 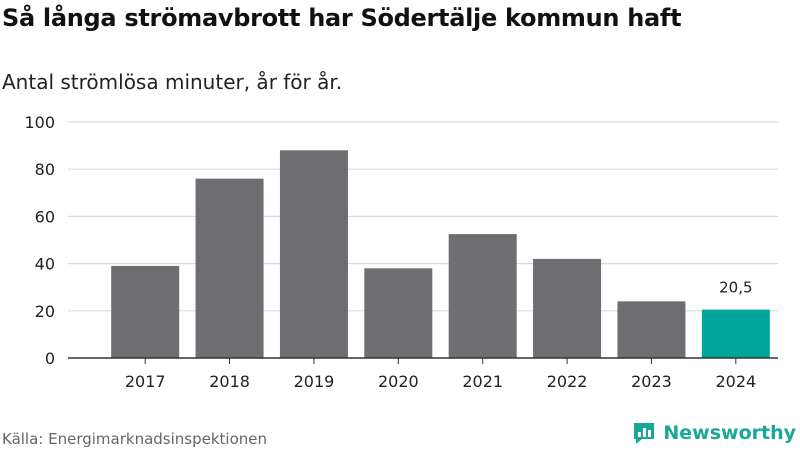 What do you see at coordinates (314, 381) in the screenshot?
I see `x-tick-label: 2019` at bounding box center [314, 381].